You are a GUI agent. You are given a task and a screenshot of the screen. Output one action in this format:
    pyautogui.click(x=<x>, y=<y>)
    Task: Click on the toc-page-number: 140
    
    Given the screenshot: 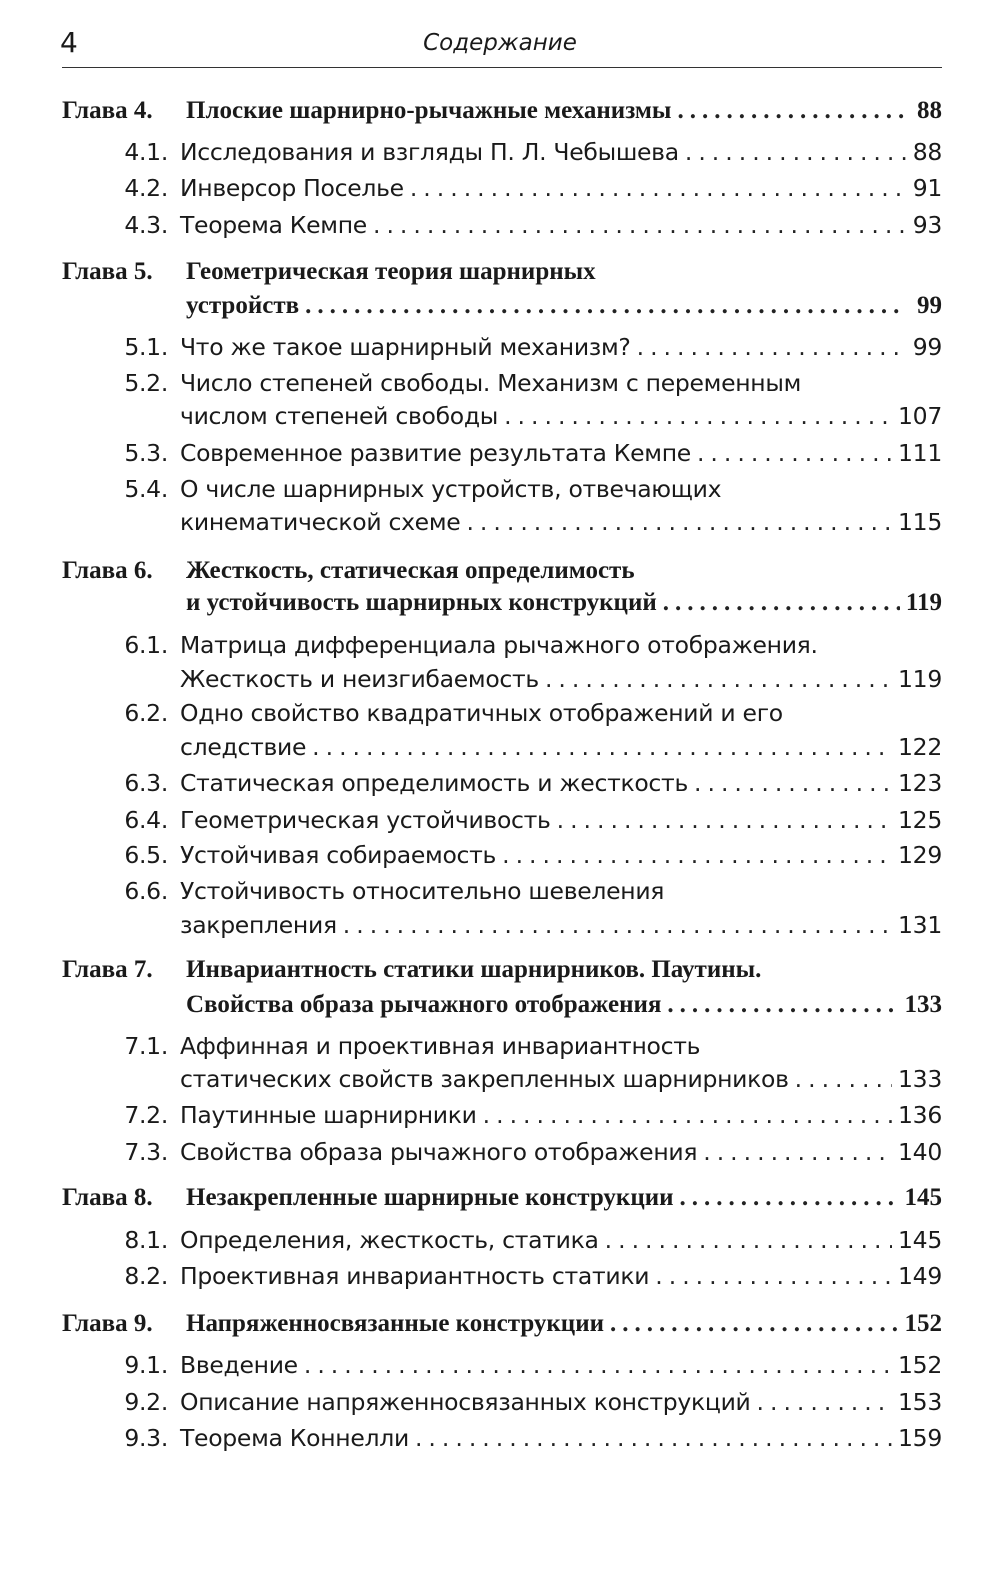 What is the action you would take?
    pyautogui.click(x=920, y=1152)
    